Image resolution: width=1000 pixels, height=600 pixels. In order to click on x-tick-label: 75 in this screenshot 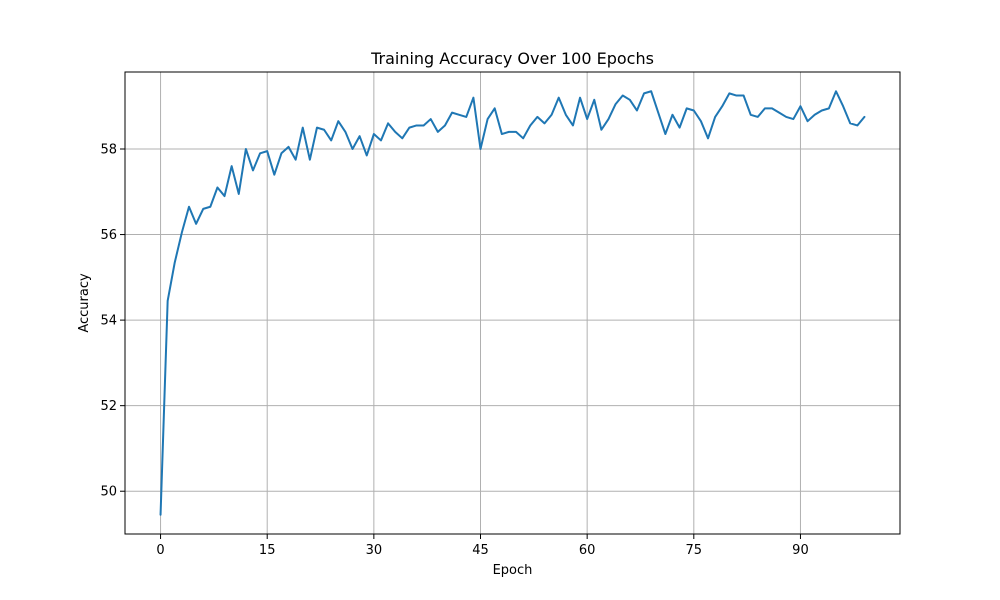, I will do `click(694, 550)`.